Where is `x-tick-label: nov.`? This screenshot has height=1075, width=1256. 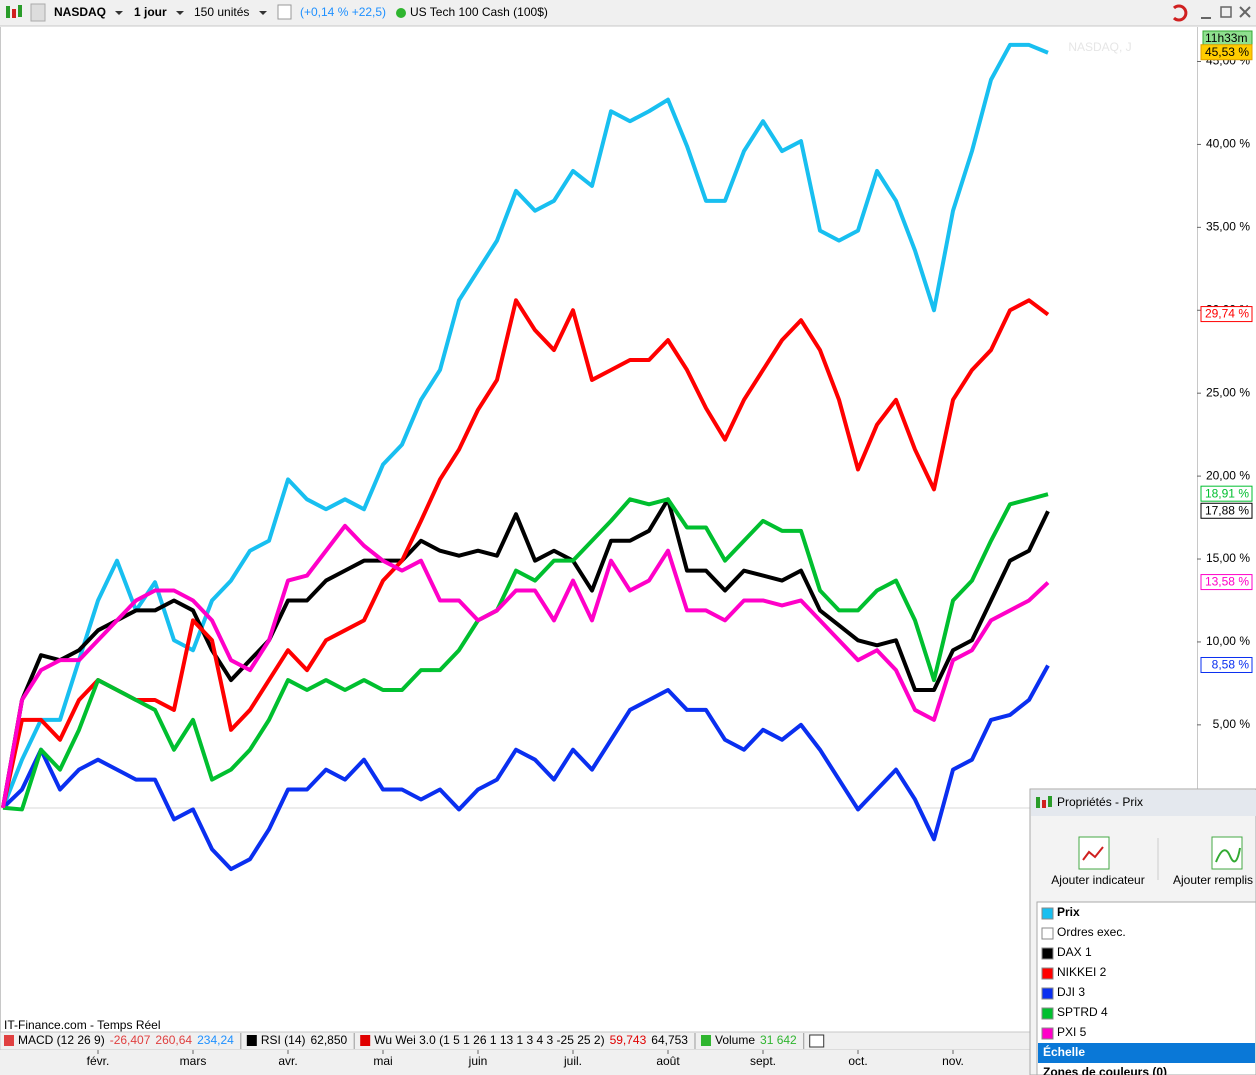
x-tick-label: nov. is located at coordinates (953, 1061).